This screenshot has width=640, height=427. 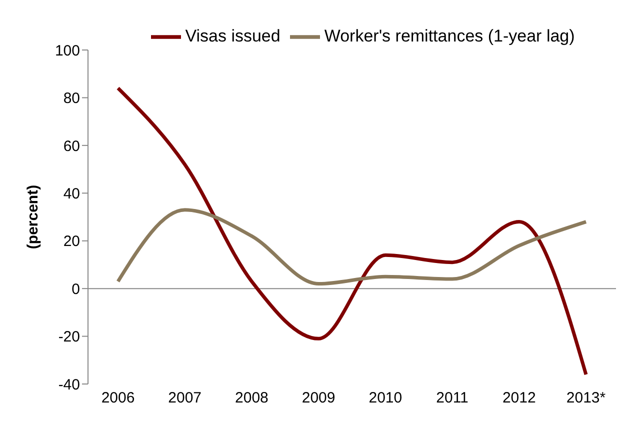 I want to click on x-tick-label: 2009, so click(x=319, y=398).